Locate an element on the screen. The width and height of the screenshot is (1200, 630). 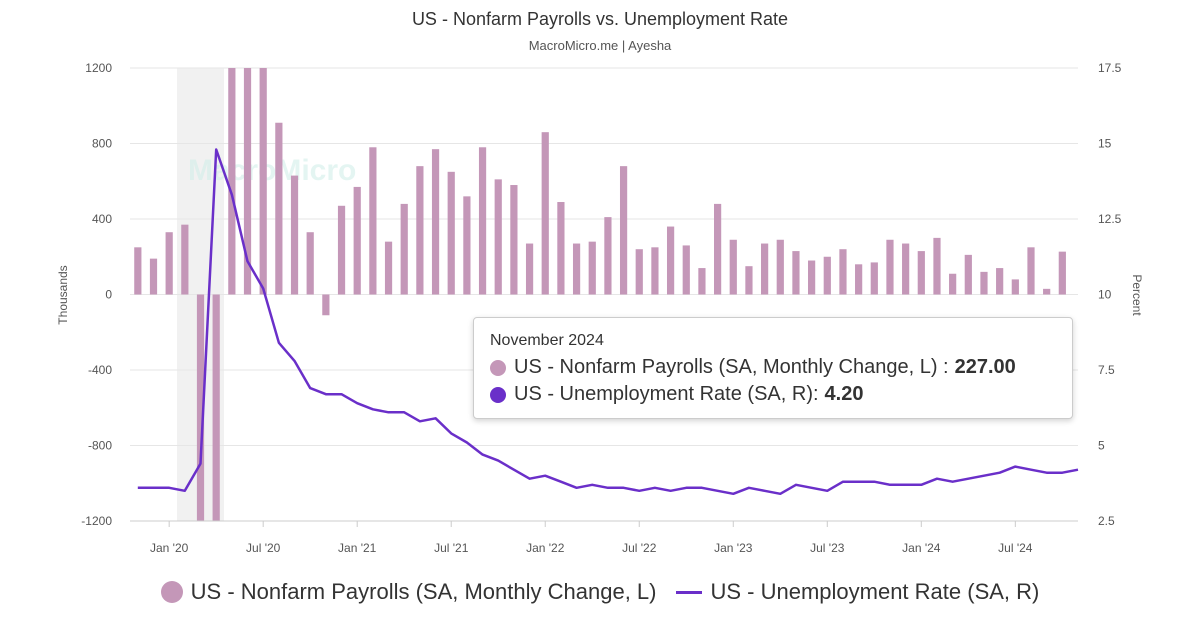
left-tick-label: 0 is located at coordinates (108, 295).